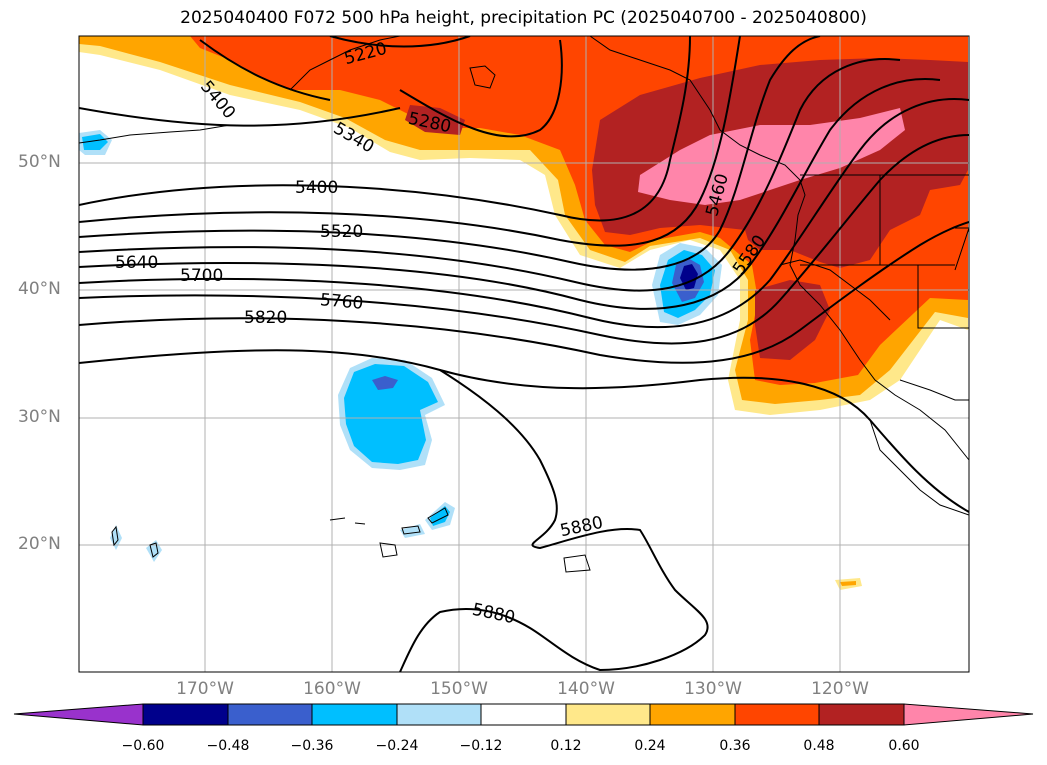 The width and height of the screenshot is (1047, 765). Describe the element at coordinates (713, 689) in the screenshot. I see `lon-label: 130°W` at that location.